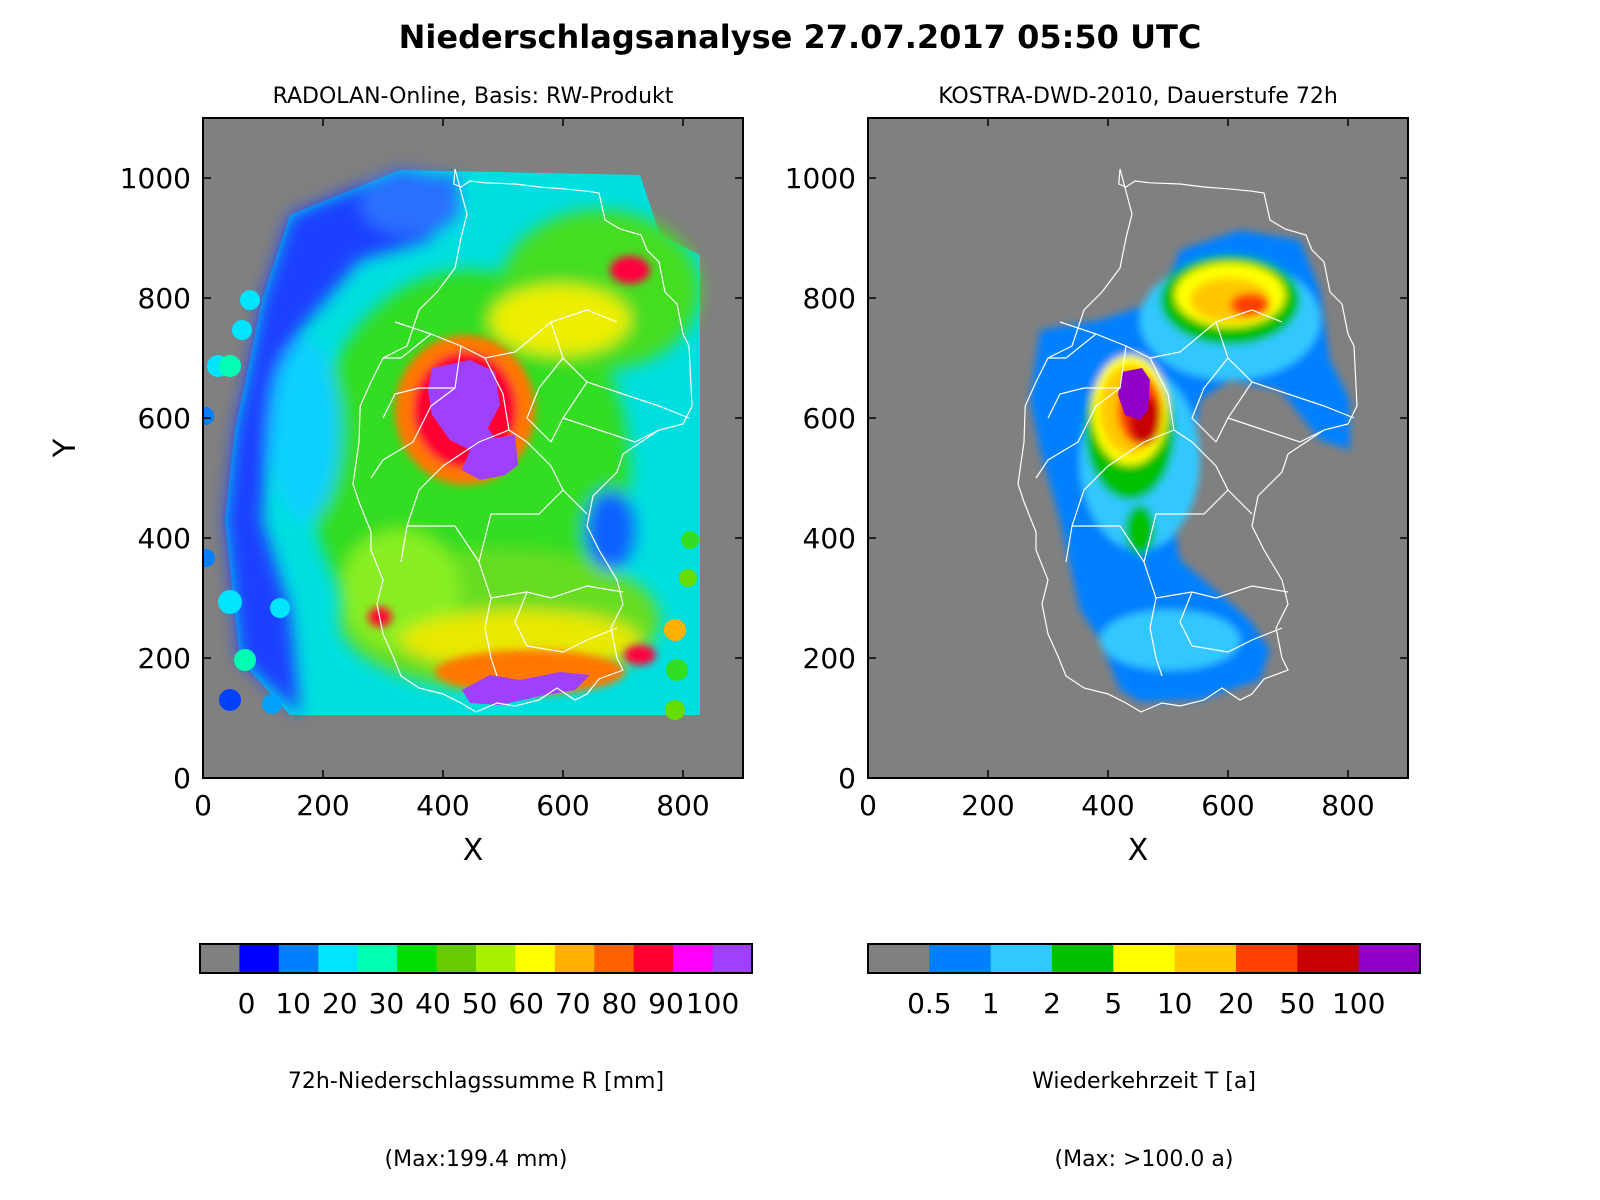  I want to click on return-period-1-south, so click(1170, 640).